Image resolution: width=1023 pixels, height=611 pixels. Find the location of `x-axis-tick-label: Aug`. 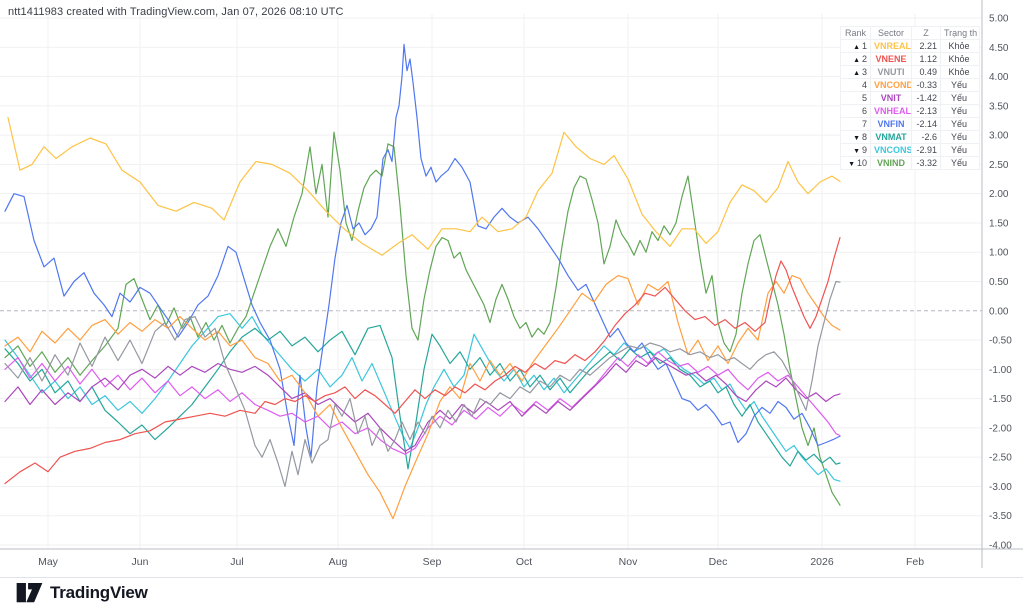

x-axis-tick-label: Aug is located at coordinates (338, 562).